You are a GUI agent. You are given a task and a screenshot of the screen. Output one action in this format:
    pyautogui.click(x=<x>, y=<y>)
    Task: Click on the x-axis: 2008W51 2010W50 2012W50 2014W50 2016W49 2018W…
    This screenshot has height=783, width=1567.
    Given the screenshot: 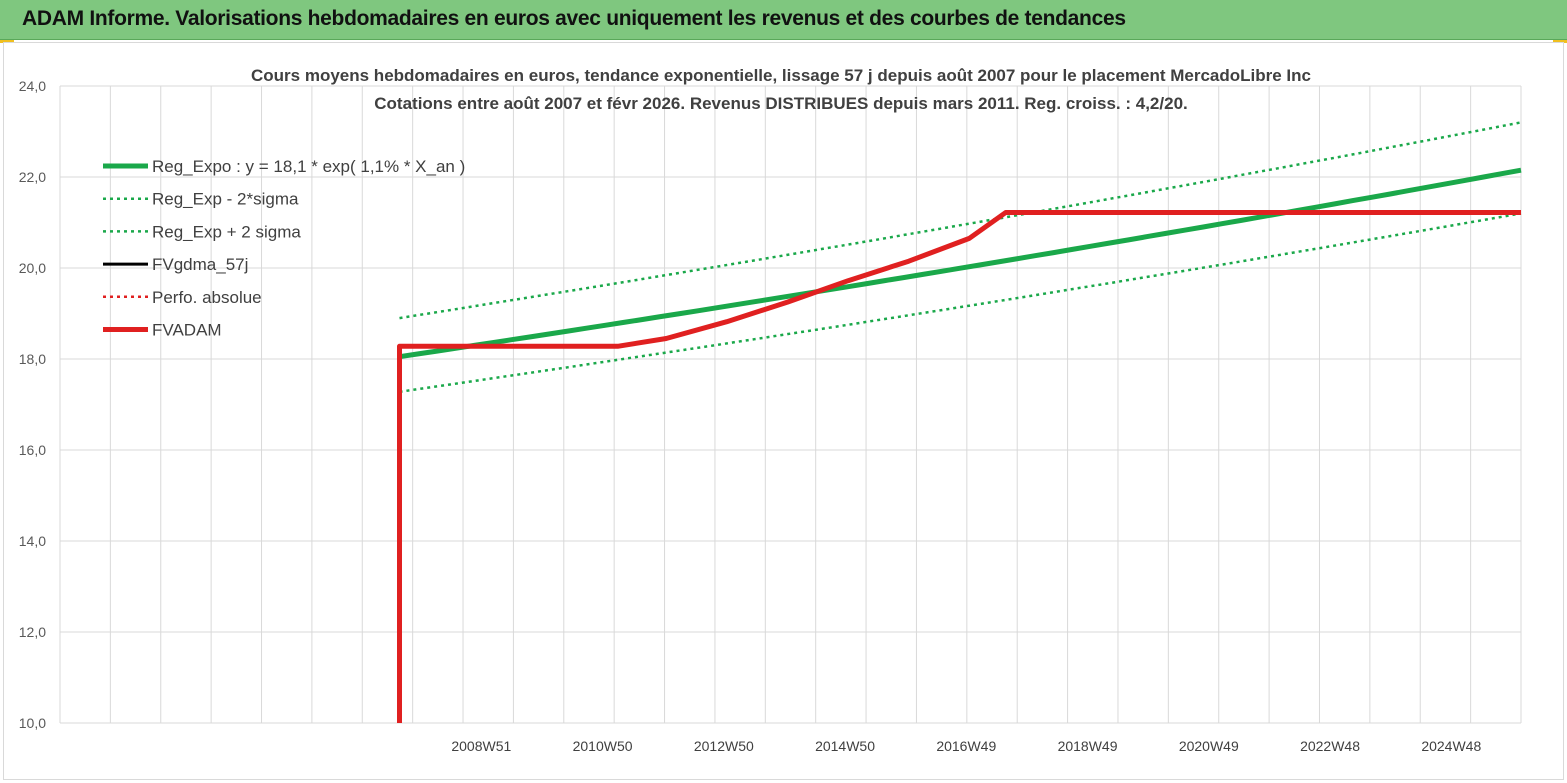 What is the action you would take?
    pyautogui.click(x=966, y=746)
    